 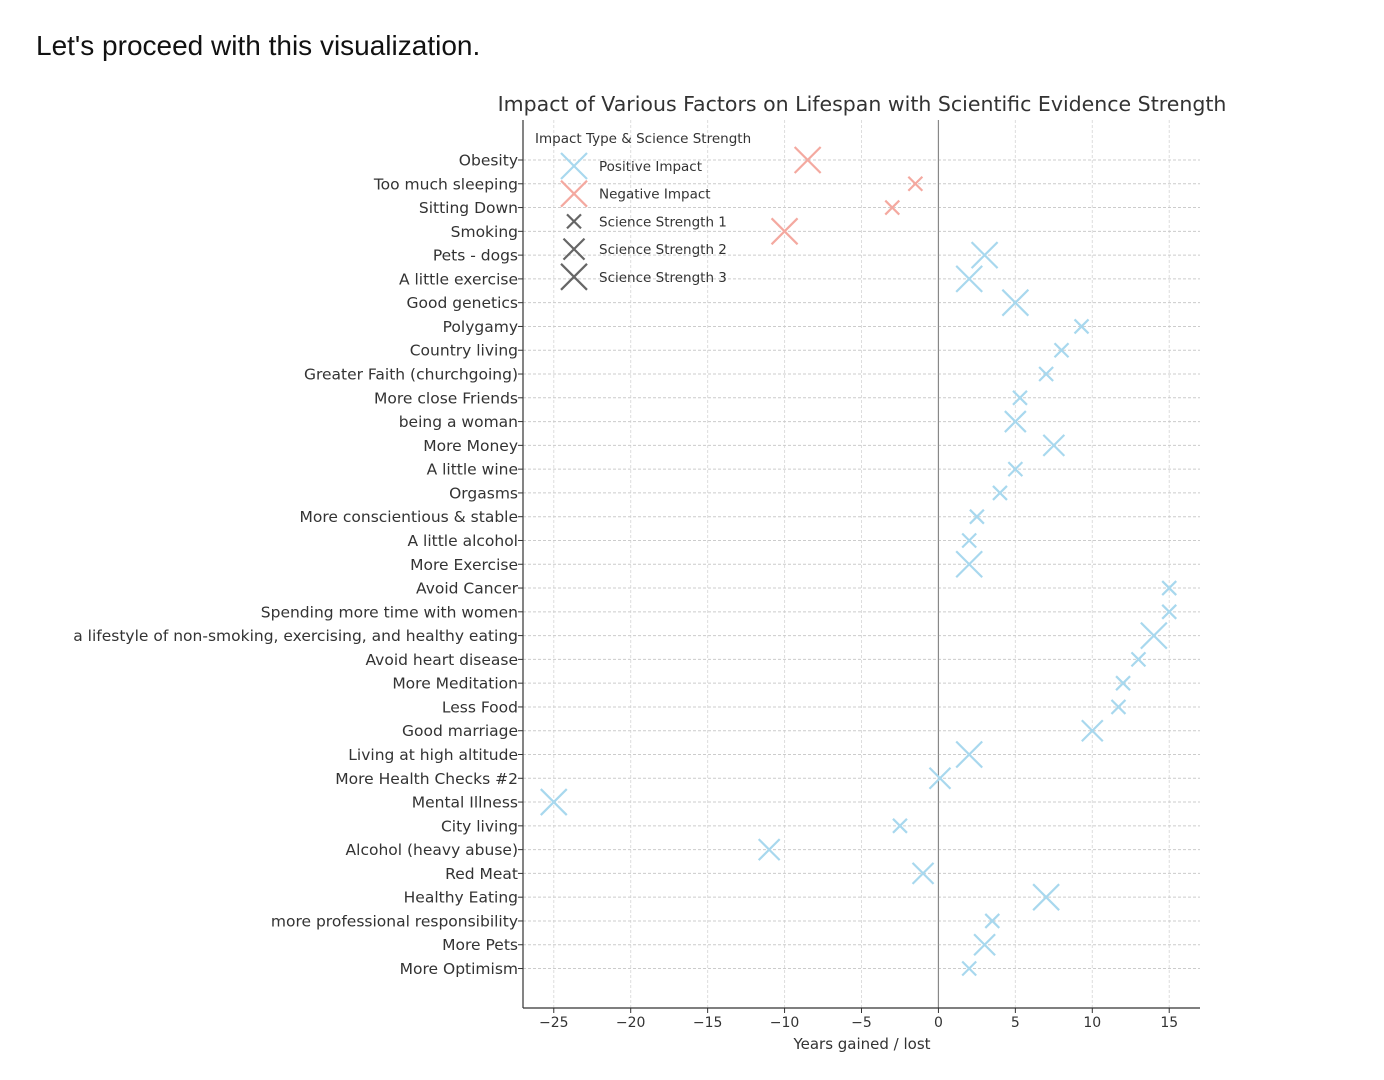 I want to click on y-tick-label: Good marriage, so click(x=460, y=731).